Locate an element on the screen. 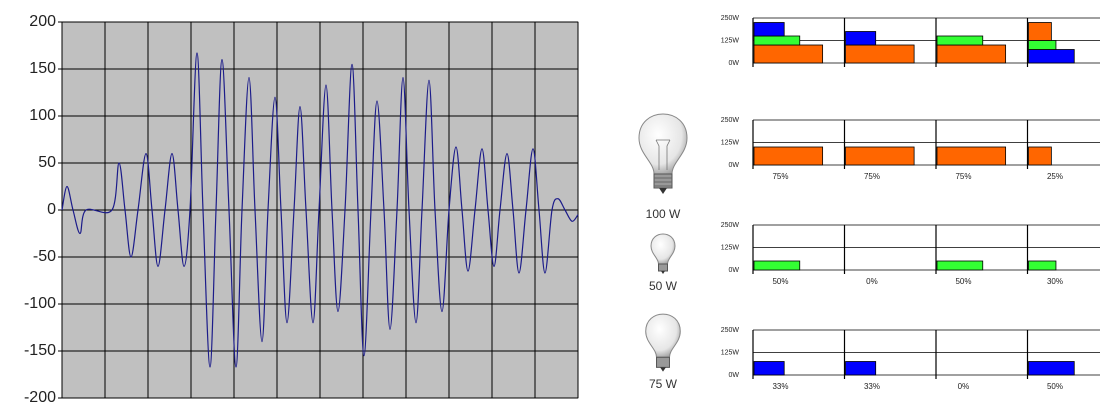 The width and height of the screenshot is (1114, 403). bulb-large is located at coordinates (663, 153).